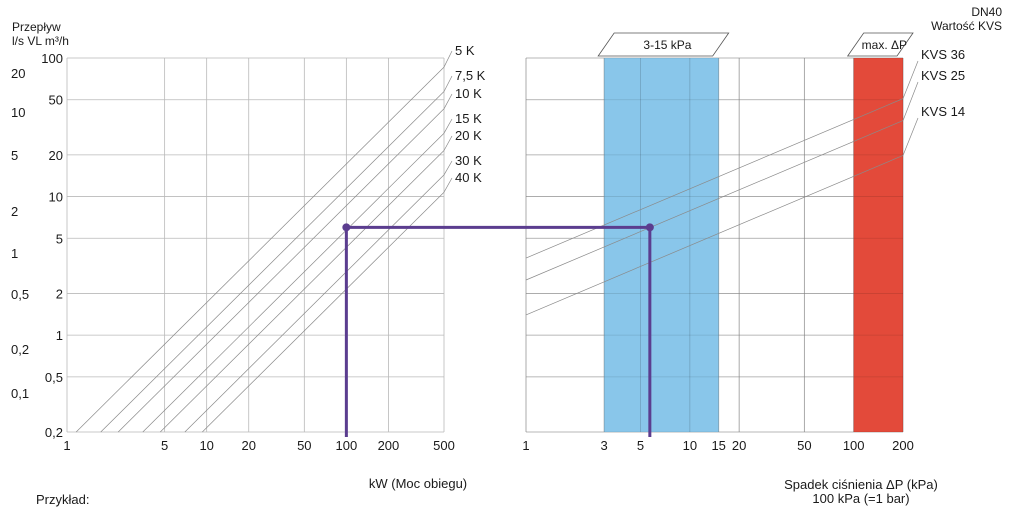 The height and width of the screenshot is (509, 1009). What do you see at coordinates (418, 483) in the screenshot?
I see `xlabel-left: kW (Moc obiegu)` at bounding box center [418, 483].